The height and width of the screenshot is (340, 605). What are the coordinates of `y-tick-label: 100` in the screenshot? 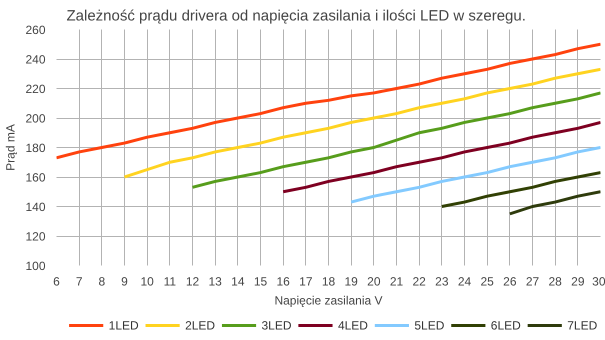 It's located at (35, 266).